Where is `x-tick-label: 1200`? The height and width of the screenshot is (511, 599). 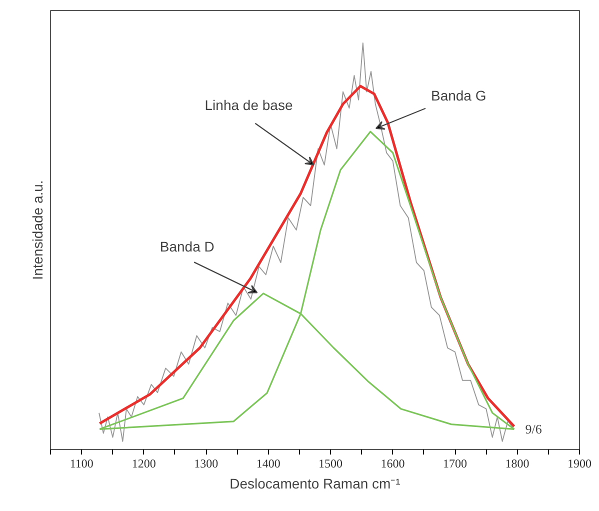
x-tick-label: 1200 is located at coordinates (144, 463).